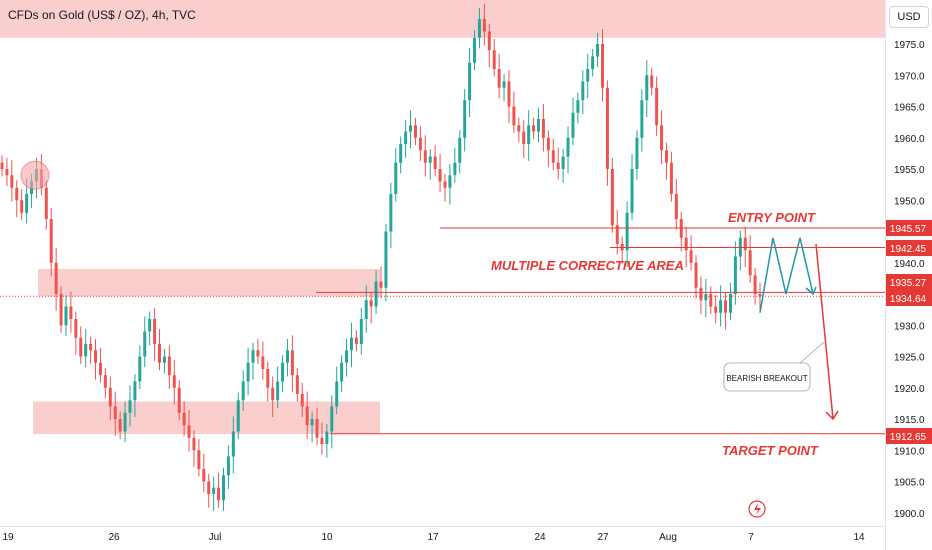  What do you see at coordinates (786, 275) in the screenshot?
I see `projection-path` at bounding box center [786, 275].